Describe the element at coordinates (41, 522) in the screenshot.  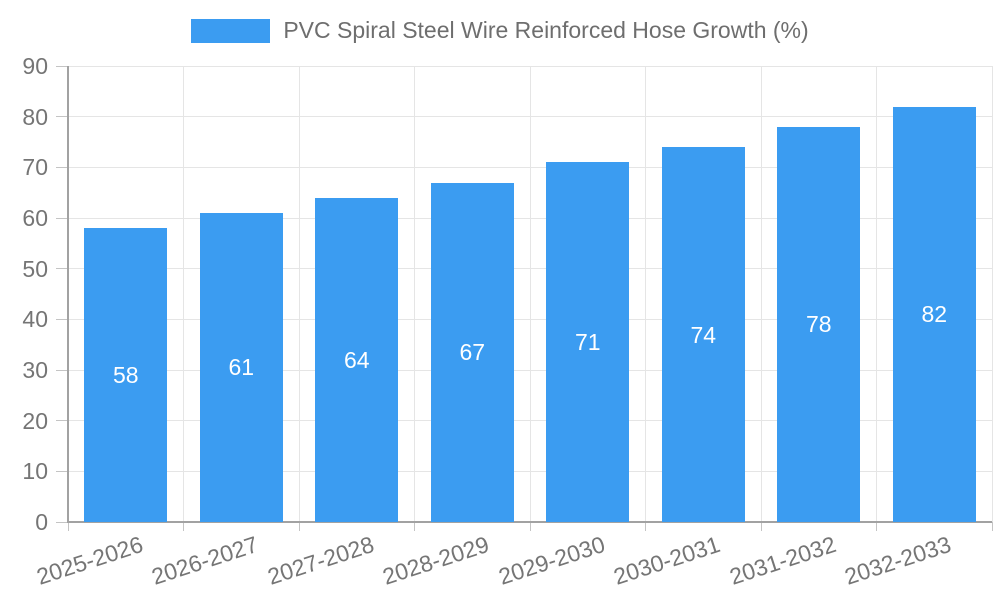
I see `y-tick-label: 0` at that location.